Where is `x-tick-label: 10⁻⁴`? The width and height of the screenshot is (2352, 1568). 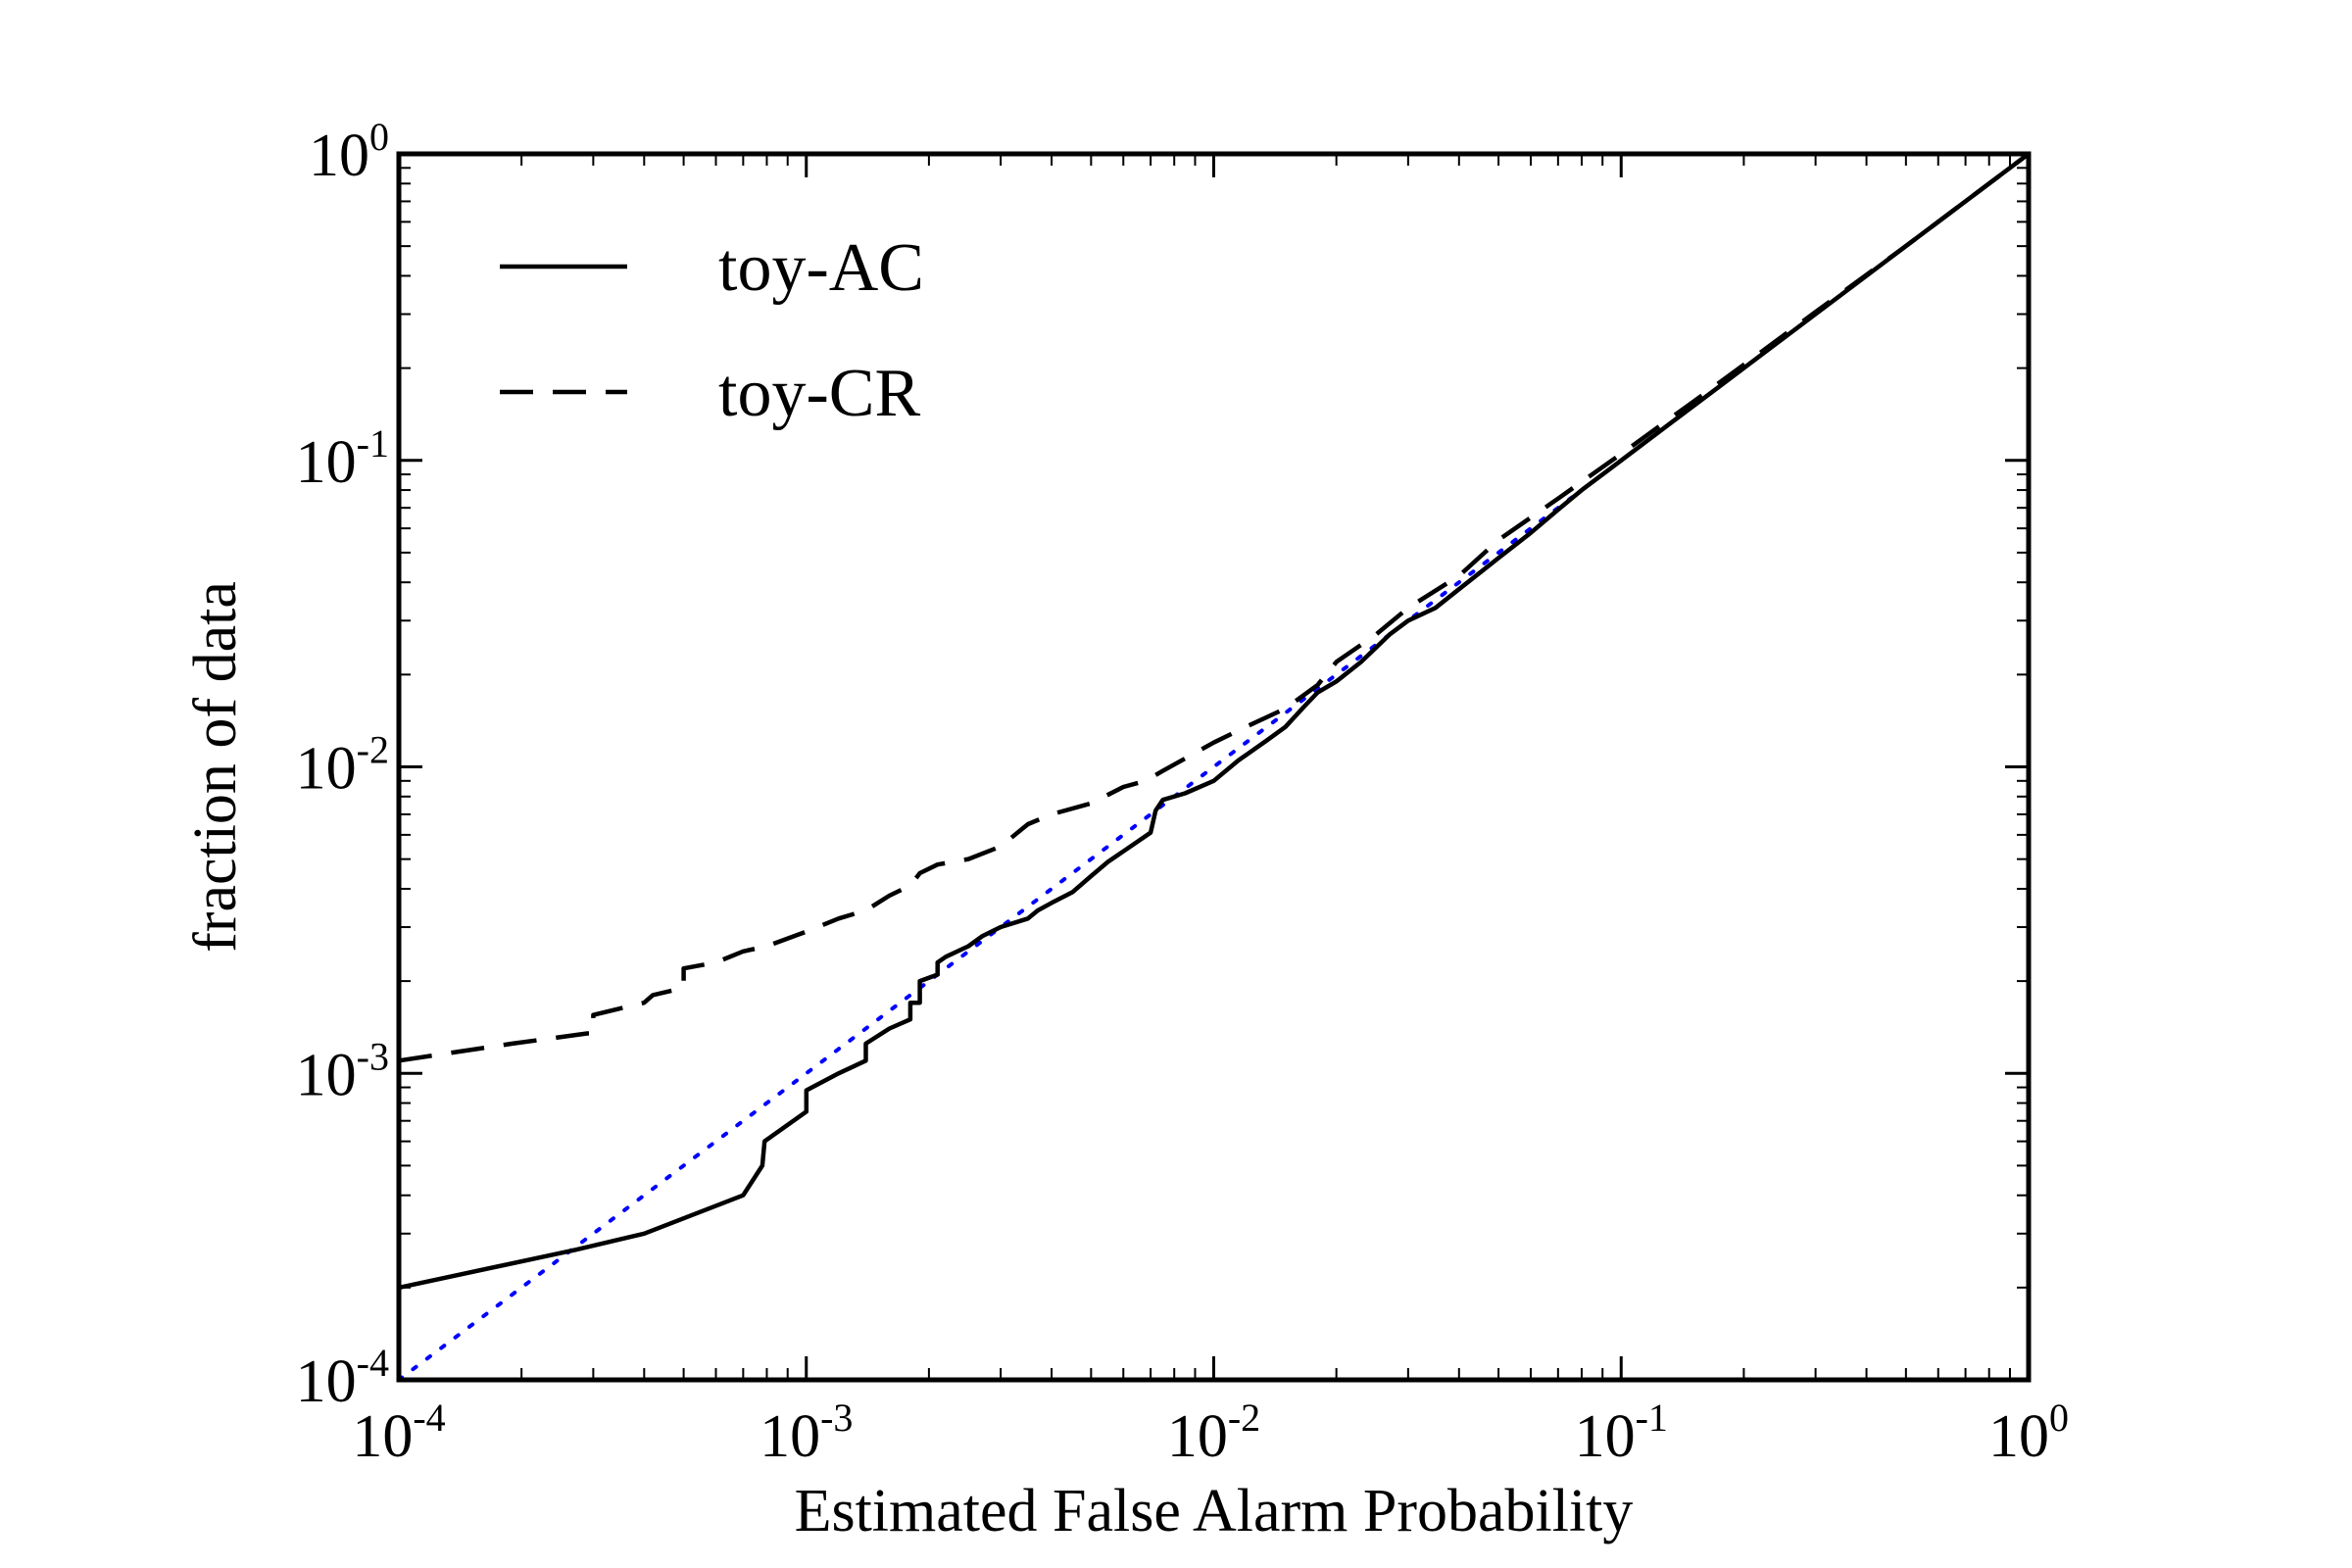 x-tick-label: 10⁻⁴ is located at coordinates (398, 1433).